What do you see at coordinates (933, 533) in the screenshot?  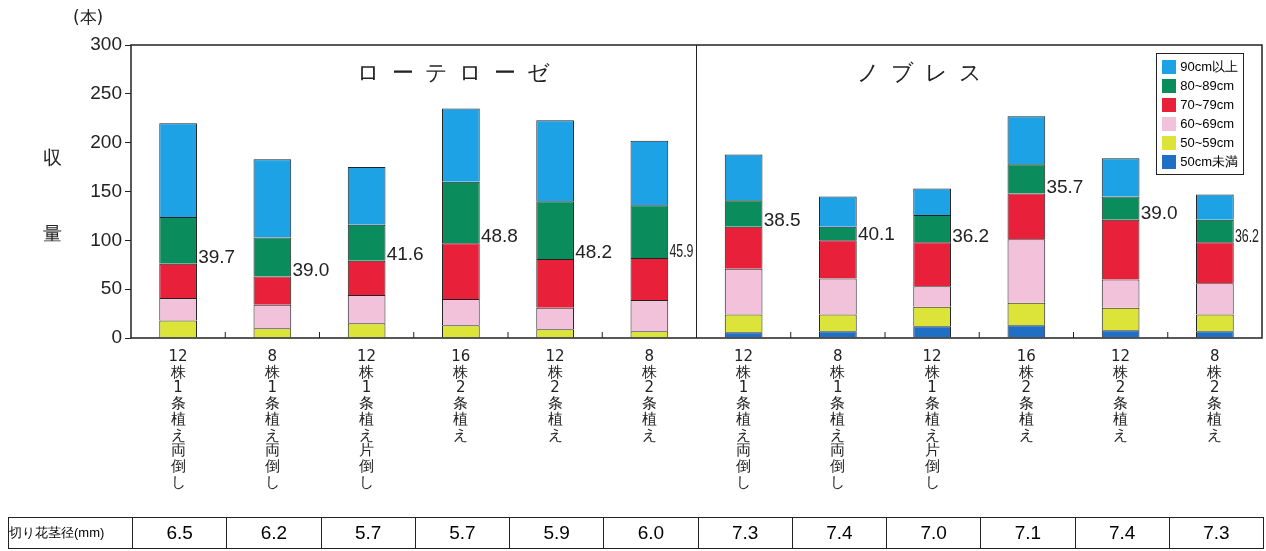 I see `text: 7.0` at bounding box center [933, 533].